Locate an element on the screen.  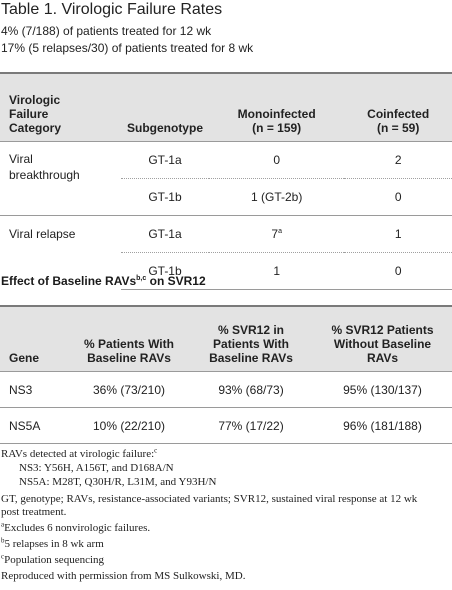
svr-without-cell: 95% (130/137) is located at coordinates (382, 389).